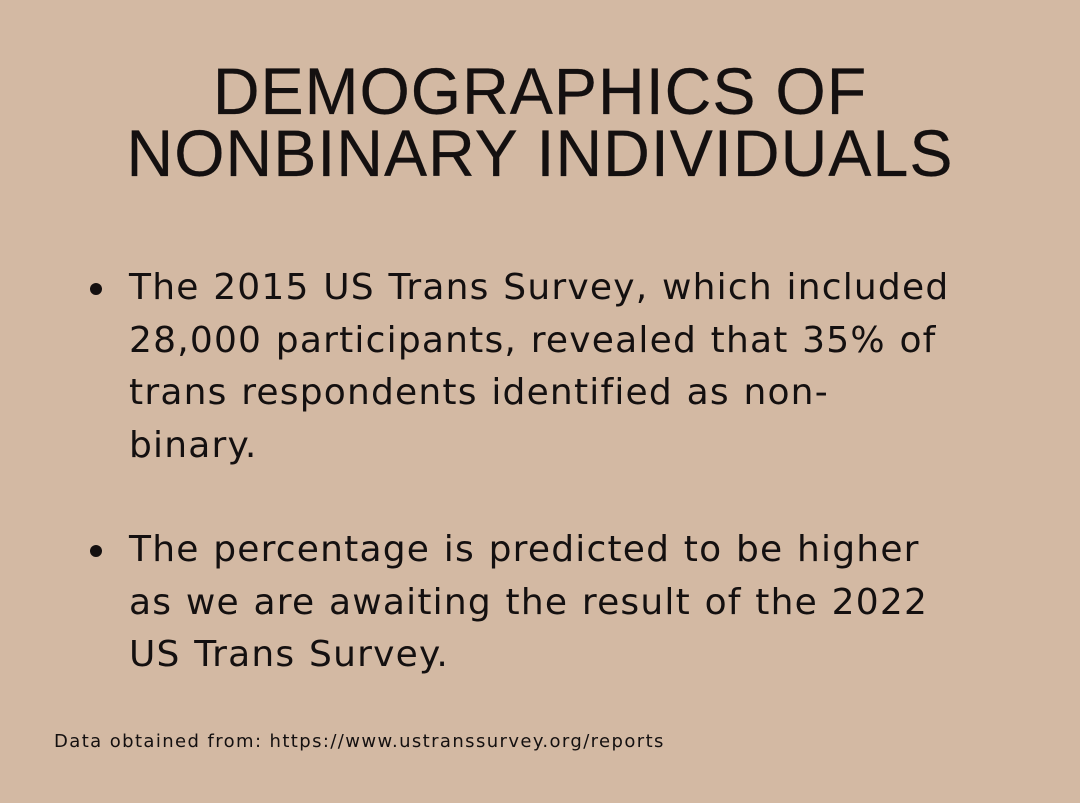  I want to click on bullet-text-line-4: binary., so click(193, 445).